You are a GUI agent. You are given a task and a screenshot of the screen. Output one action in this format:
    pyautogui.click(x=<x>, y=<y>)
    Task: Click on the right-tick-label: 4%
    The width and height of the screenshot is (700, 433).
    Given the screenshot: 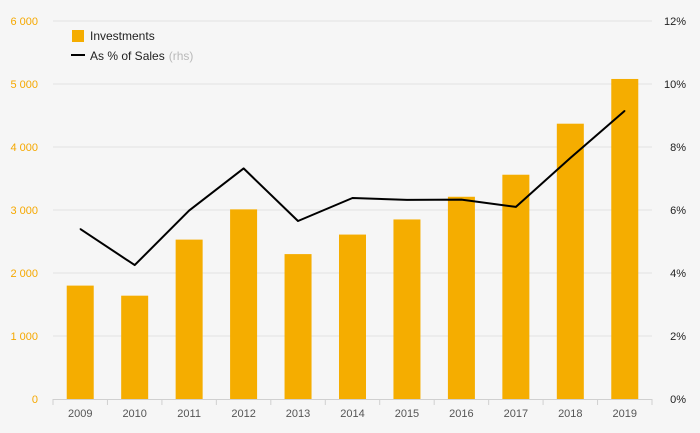 What is the action you would take?
    pyautogui.click(x=678, y=274)
    